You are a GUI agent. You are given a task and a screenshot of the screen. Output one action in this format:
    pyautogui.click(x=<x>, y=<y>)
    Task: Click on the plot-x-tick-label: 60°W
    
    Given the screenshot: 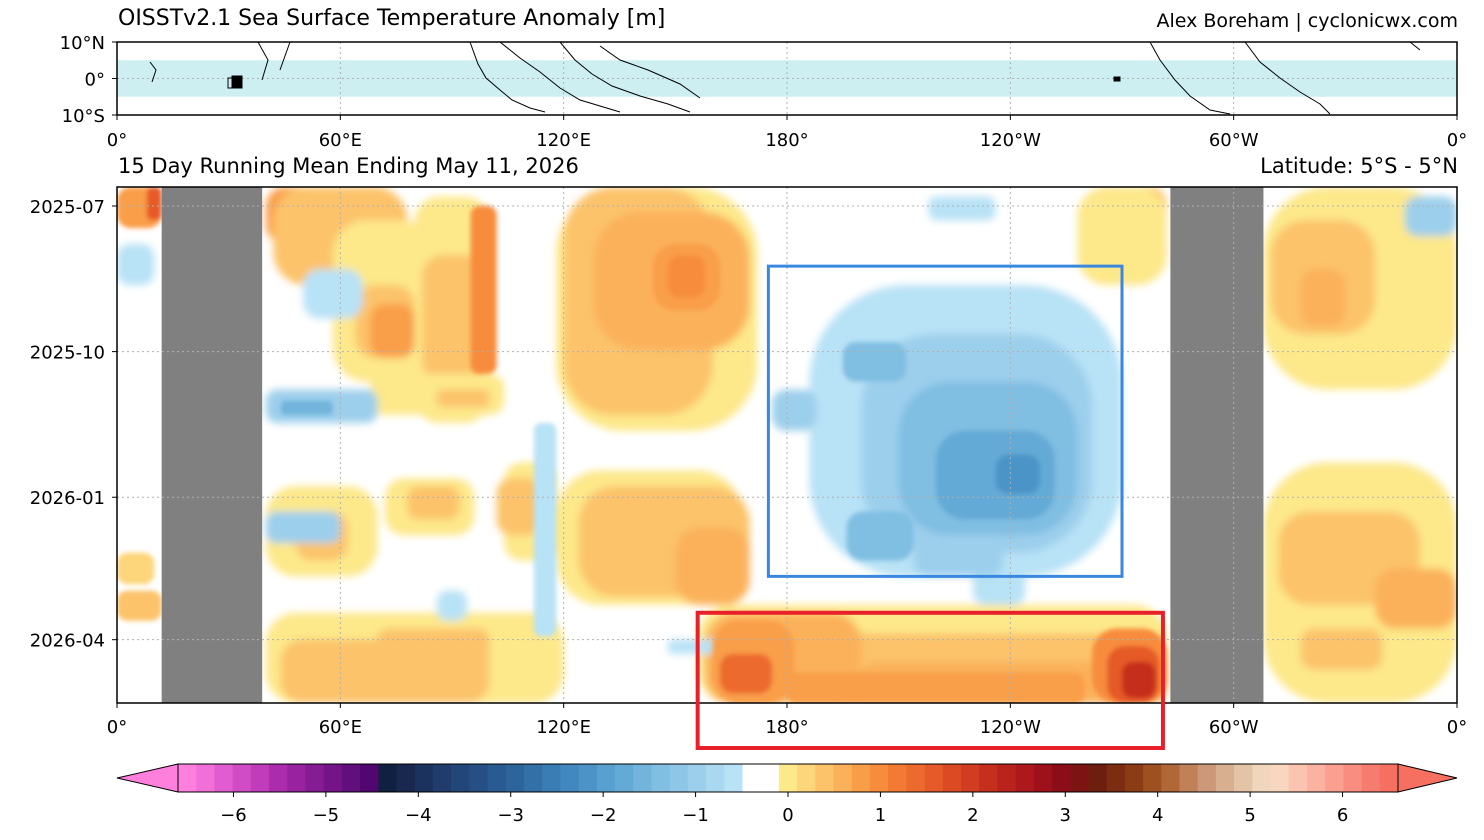 What is the action you would take?
    pyautogui.click(x=1234, y=727)
    